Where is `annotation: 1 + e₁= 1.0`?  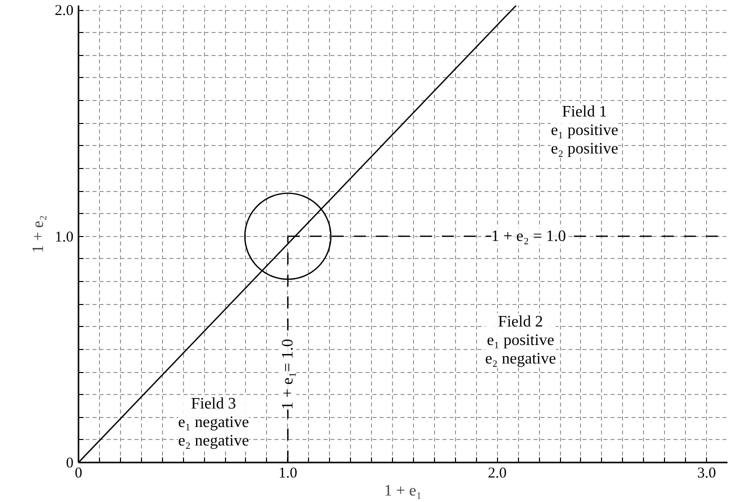 annotation: 1 + e₁= 1.0 is located at coordinates (287, 374).